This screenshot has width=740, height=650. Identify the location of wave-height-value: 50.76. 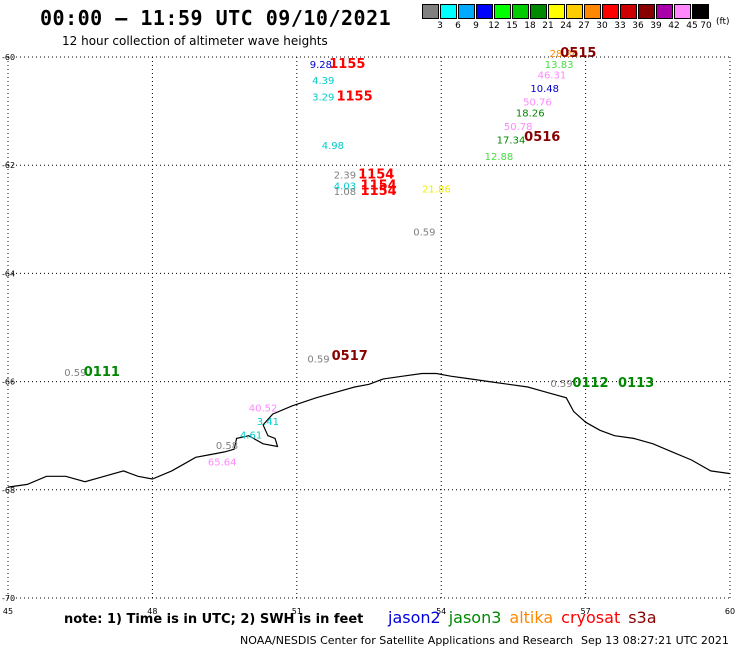
(537, 103).